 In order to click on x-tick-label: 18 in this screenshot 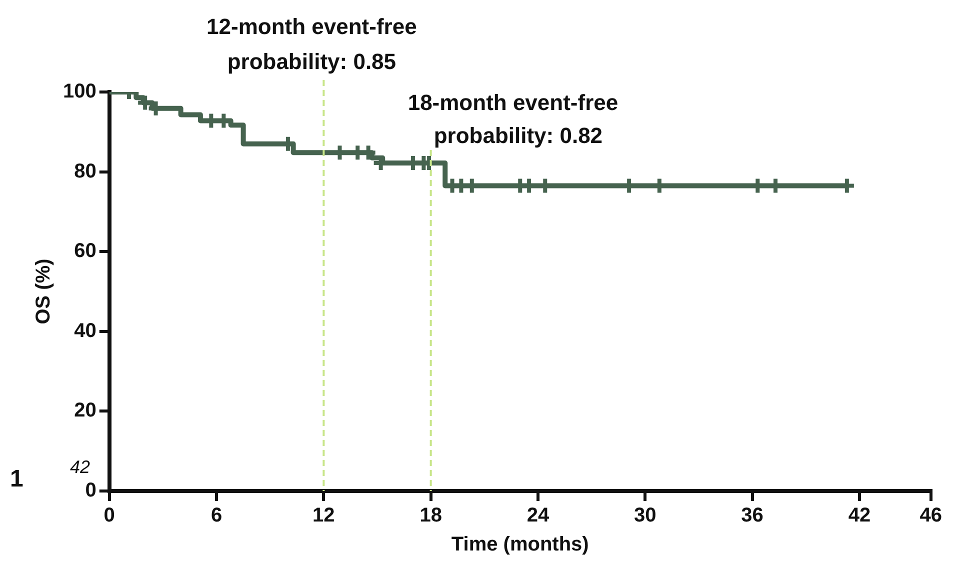, I will do `click(431, 515)`.